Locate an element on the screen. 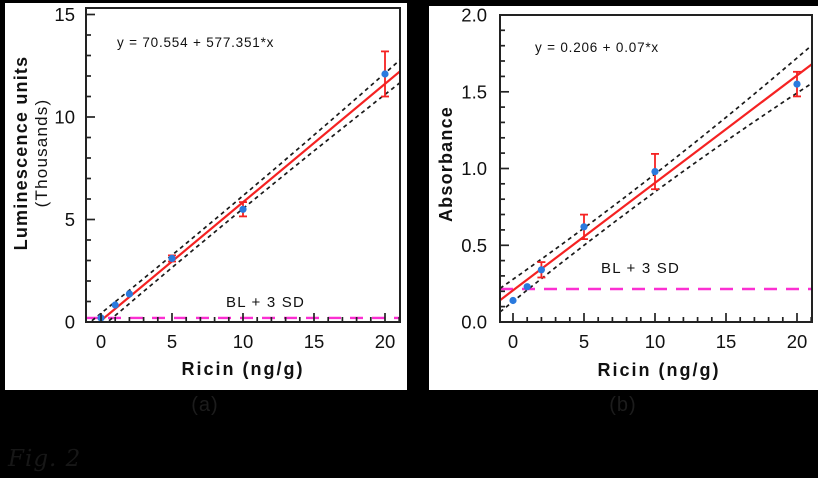 The width and height of the screenshot is (818, 478). figure-number-note: Fig. 2 is located at coordinates (45, 459).